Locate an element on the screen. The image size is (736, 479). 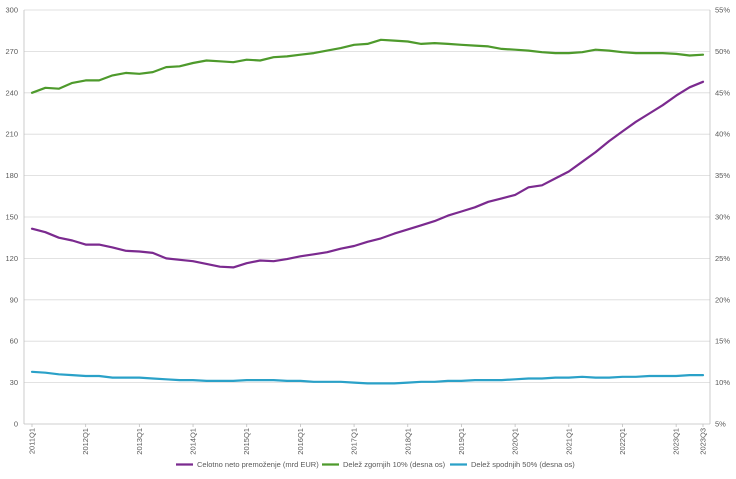
right-tick-label: 55% is located at coordinates (722, 10).